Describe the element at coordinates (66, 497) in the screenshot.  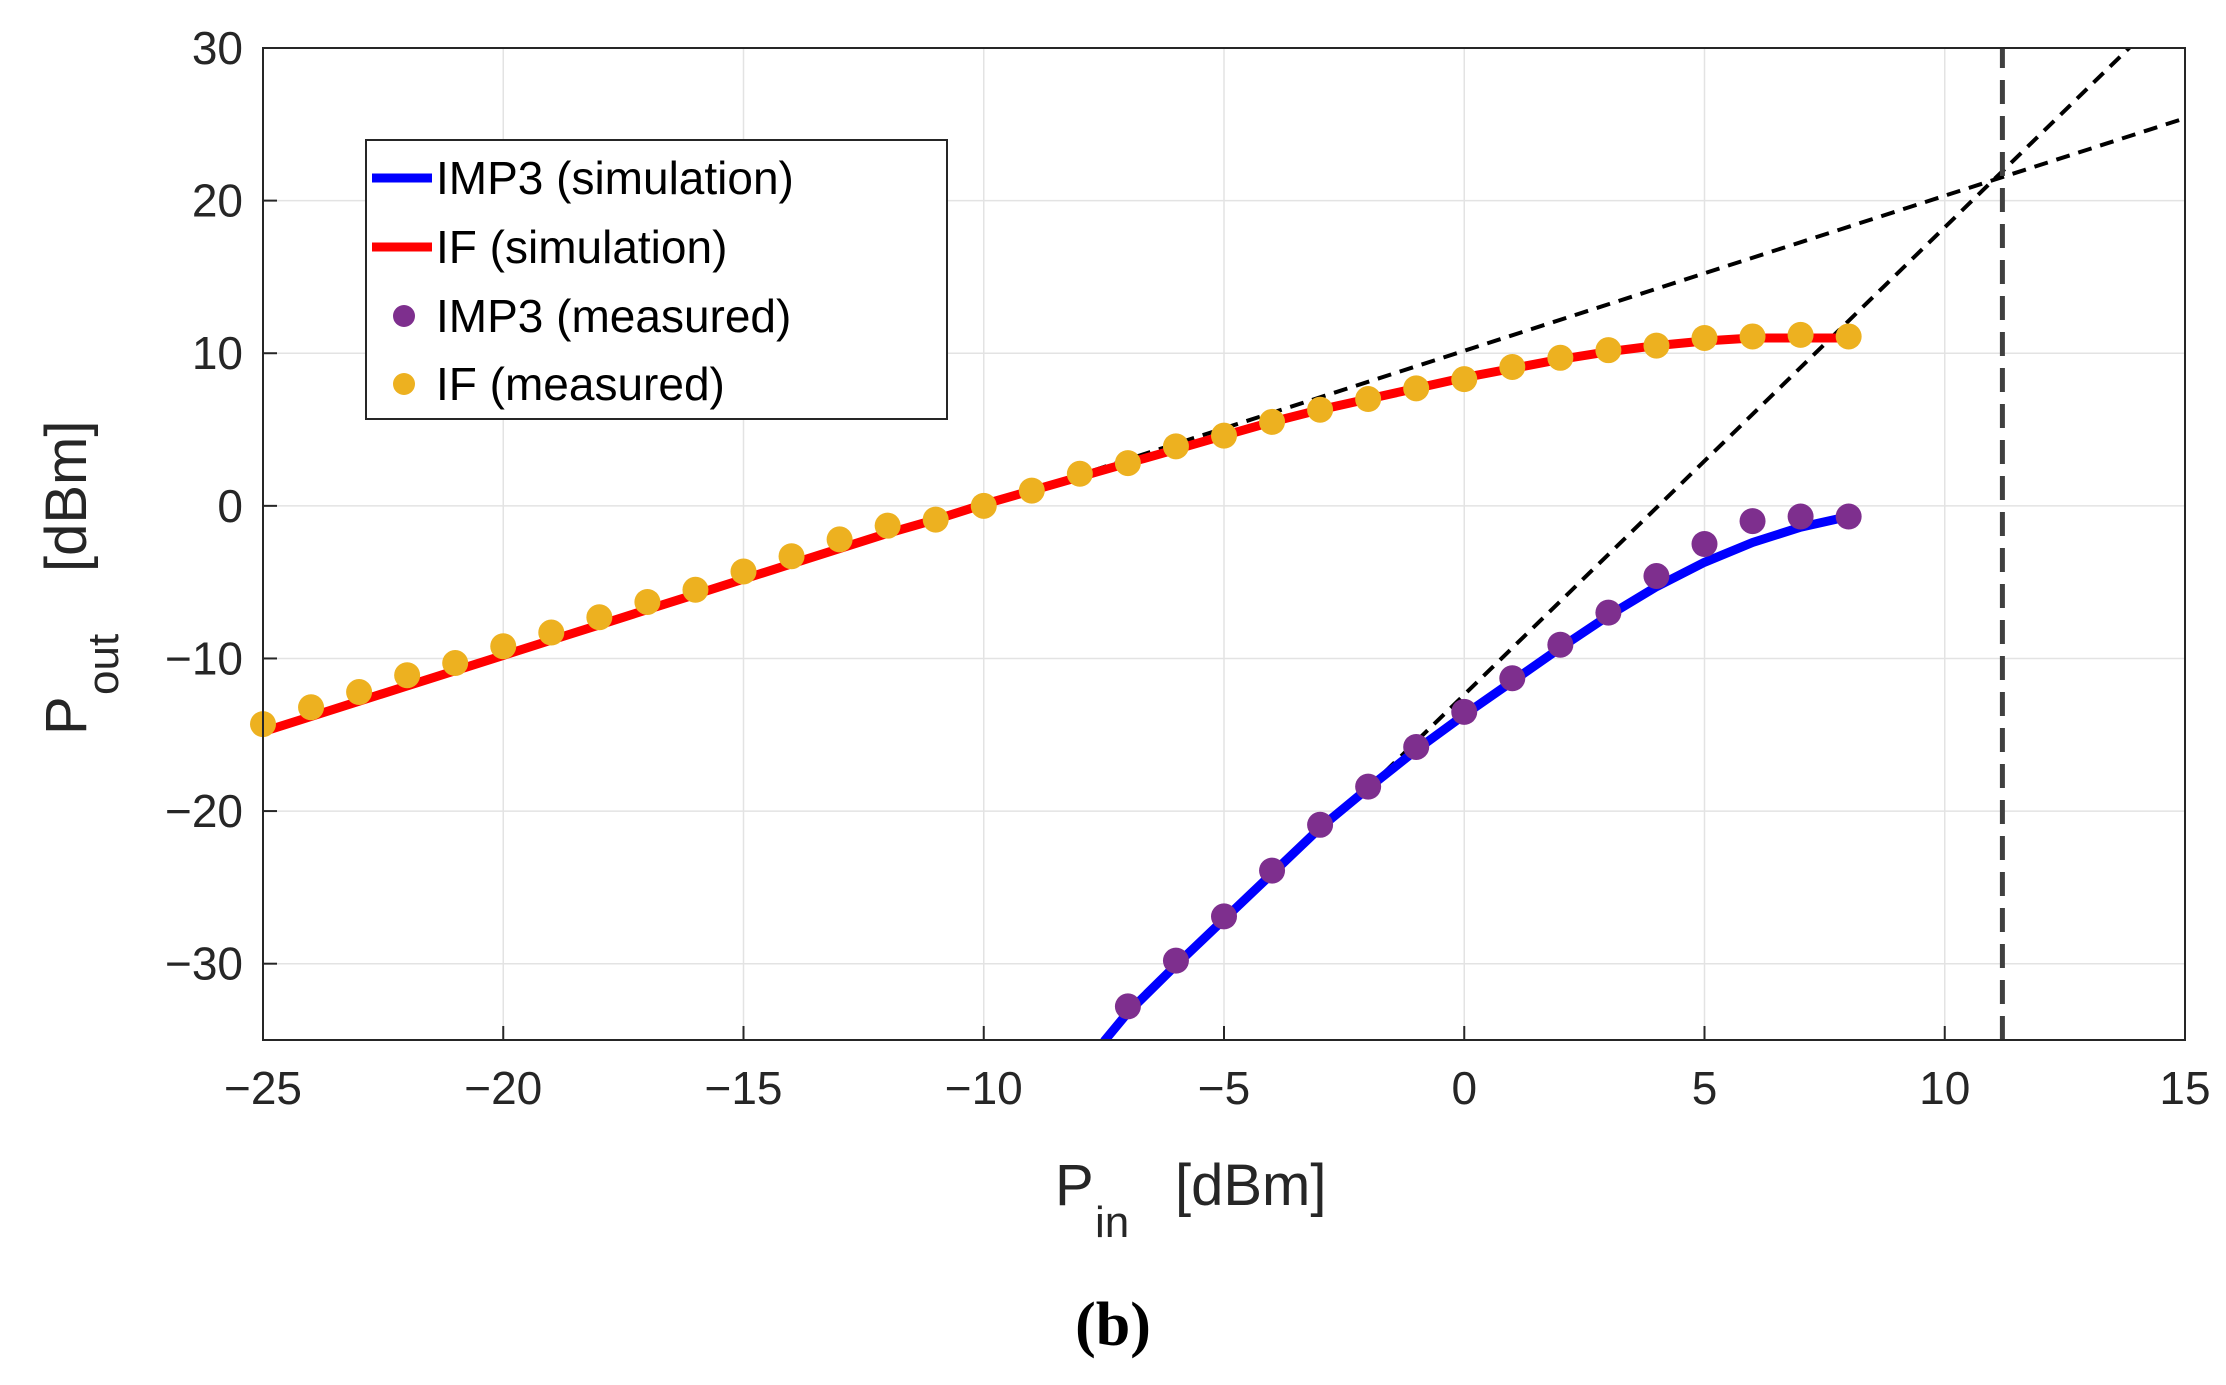
I see `y-axis-label-unit: [dBm]` at that location.